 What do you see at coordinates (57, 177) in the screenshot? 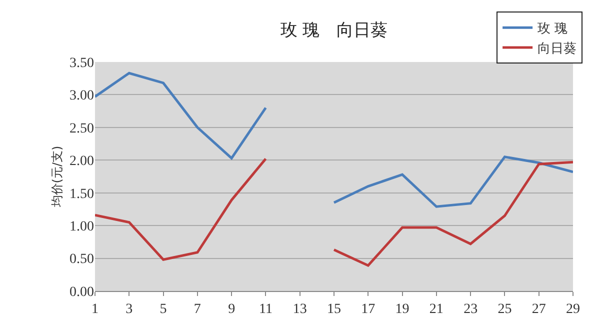
I see `y-axis-title: 均价(元/支)` at bounding box center [57, 177].